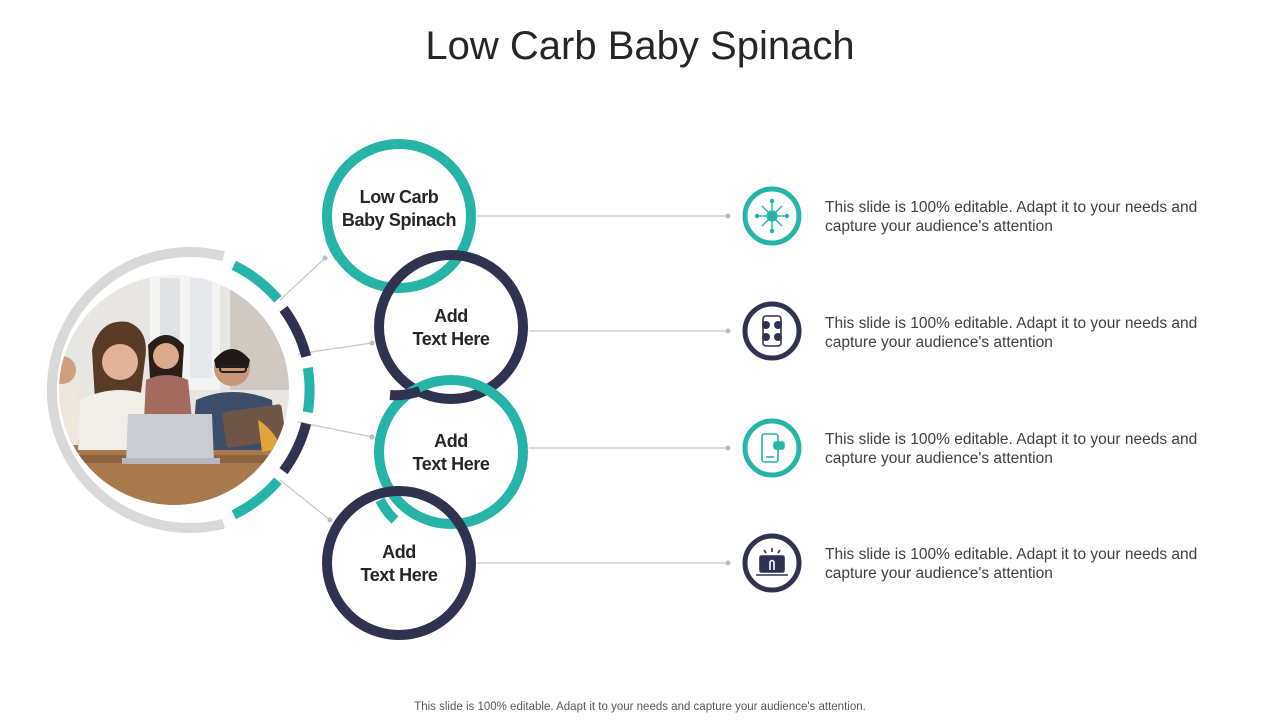 This screenshot has height=720, width=1280. I want to click on laptop-touch-icon, so click(772, 562).